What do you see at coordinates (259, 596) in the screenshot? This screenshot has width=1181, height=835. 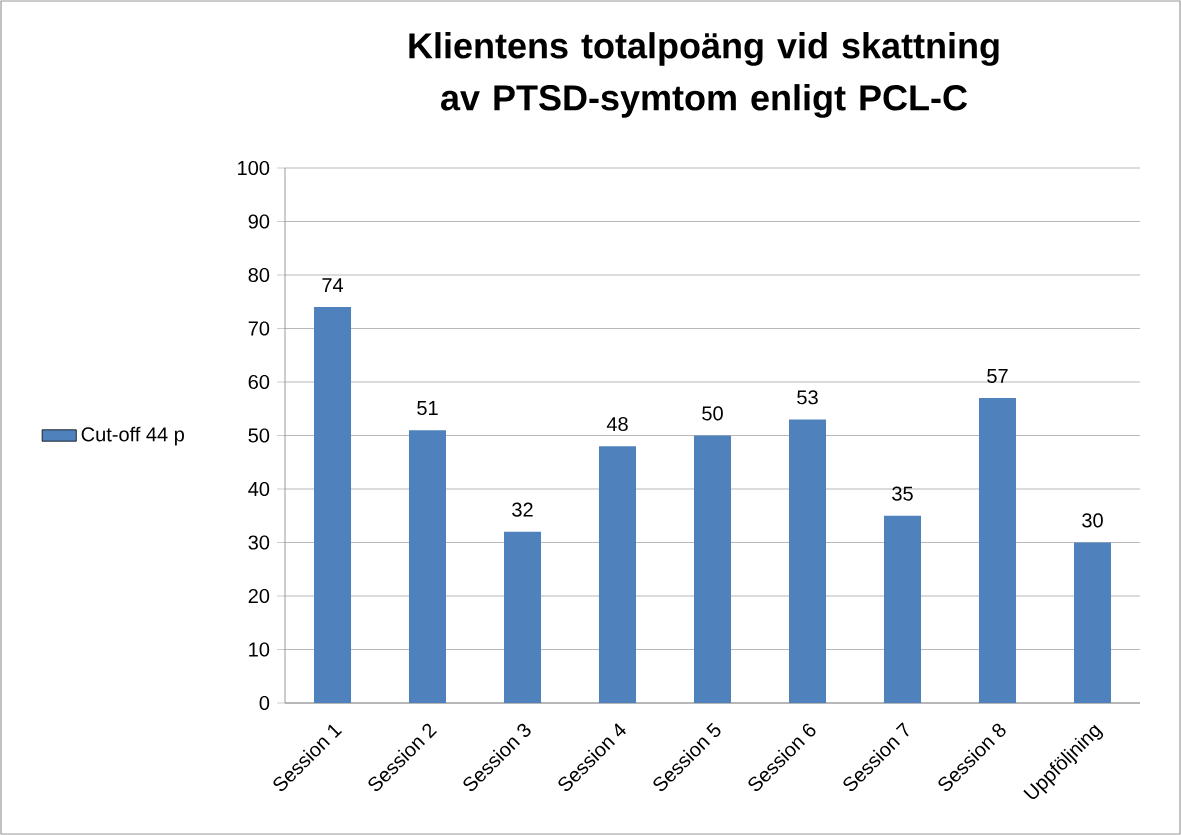 I see `y-tick-label: 20` at bounding box center [259, 596].